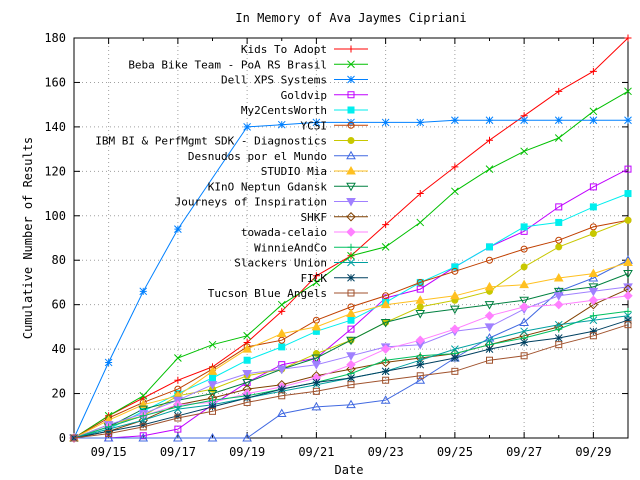  I want to click on x-tick-label: 09/23, so click(386, 452).